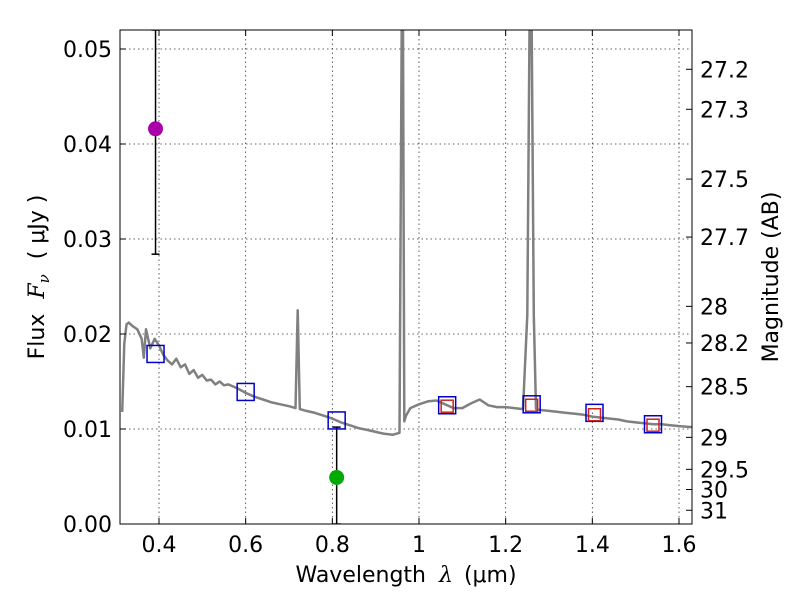 This screenshot has width=800, height=600. I want to click on x-tick-label: 0.4, so click(159, 545).